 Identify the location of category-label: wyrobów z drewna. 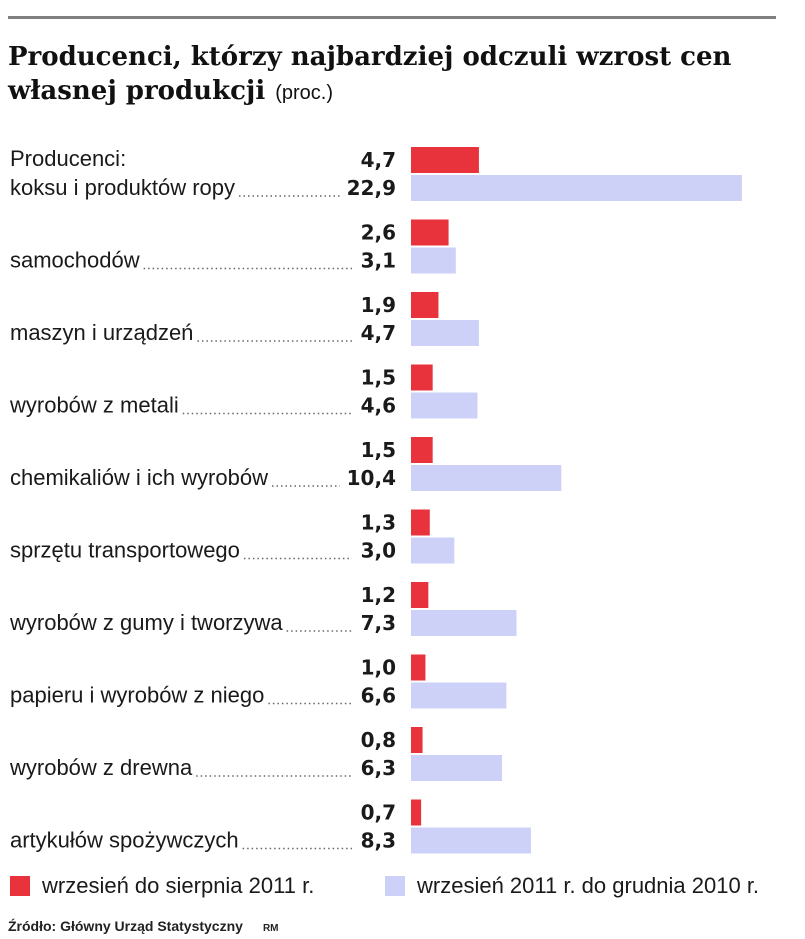
(101, 767).